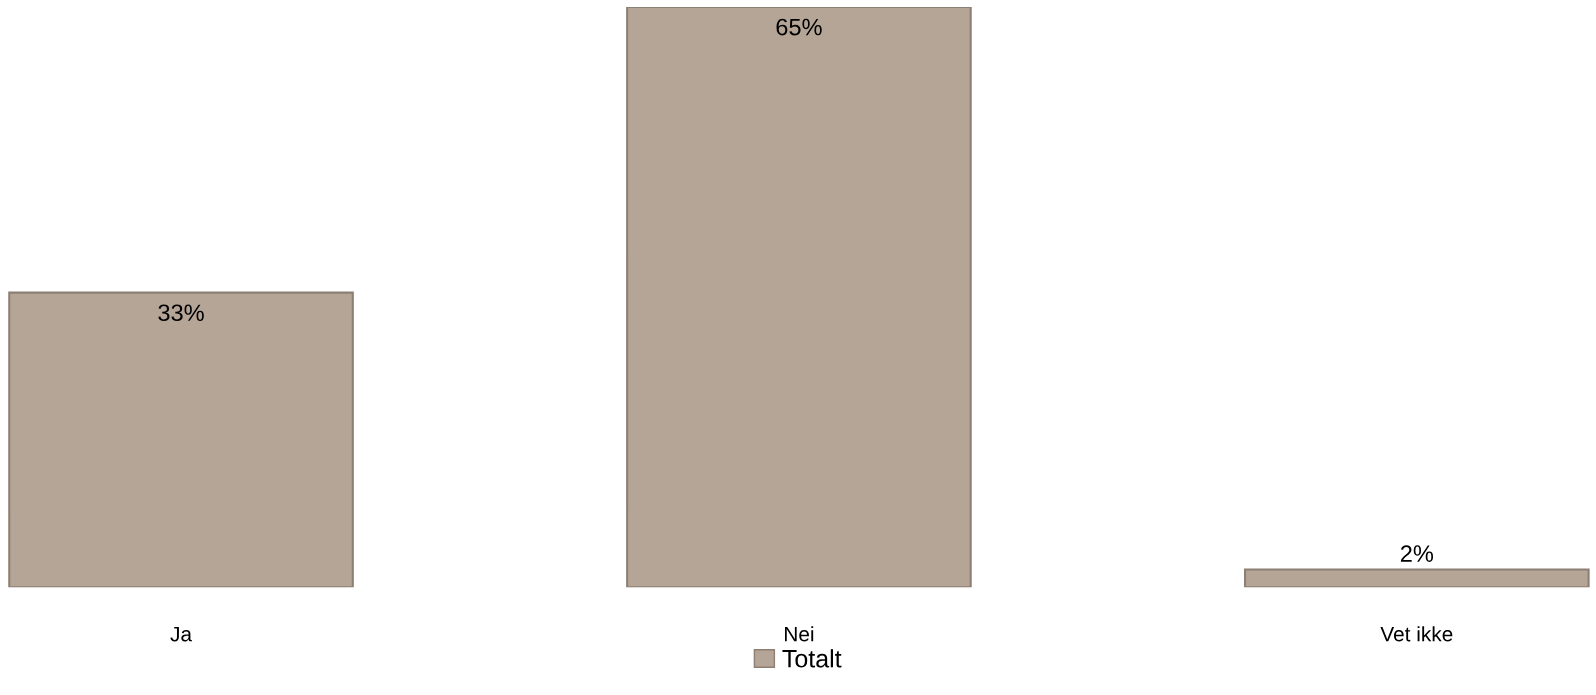 Image resolution: width=1596 pixels, height=695 pixels. I want to click on data-label: 33%, so click(181, 313).